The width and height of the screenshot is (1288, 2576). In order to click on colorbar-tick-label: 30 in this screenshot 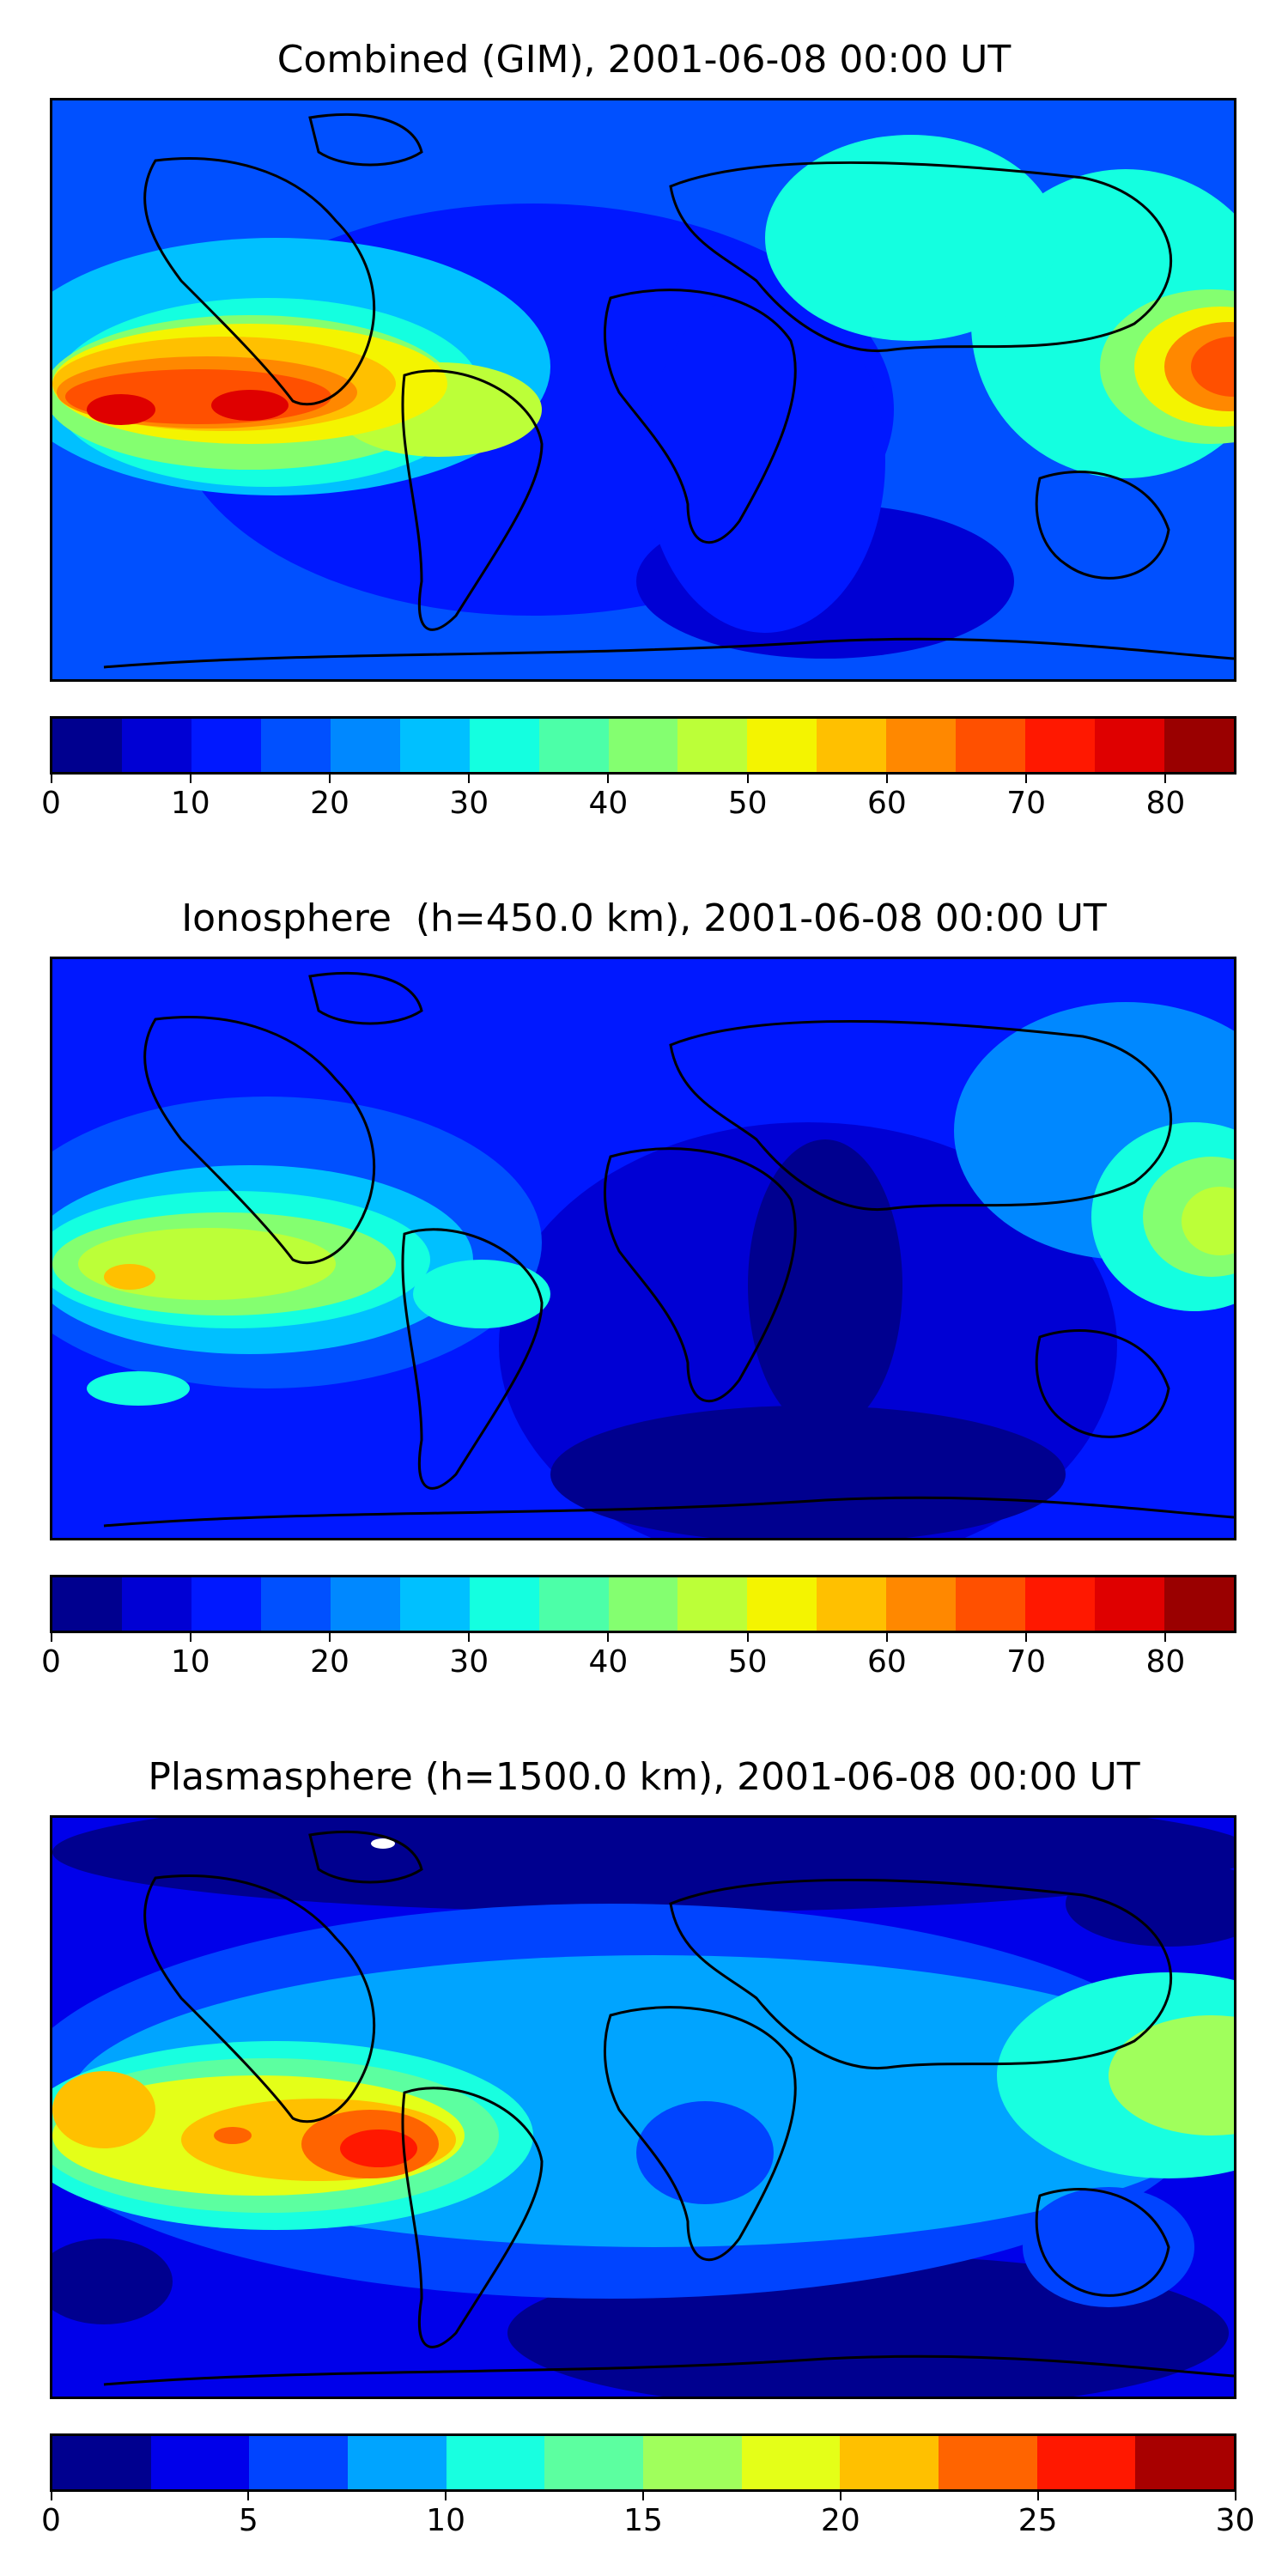, I will do `click(469, 1662)`.